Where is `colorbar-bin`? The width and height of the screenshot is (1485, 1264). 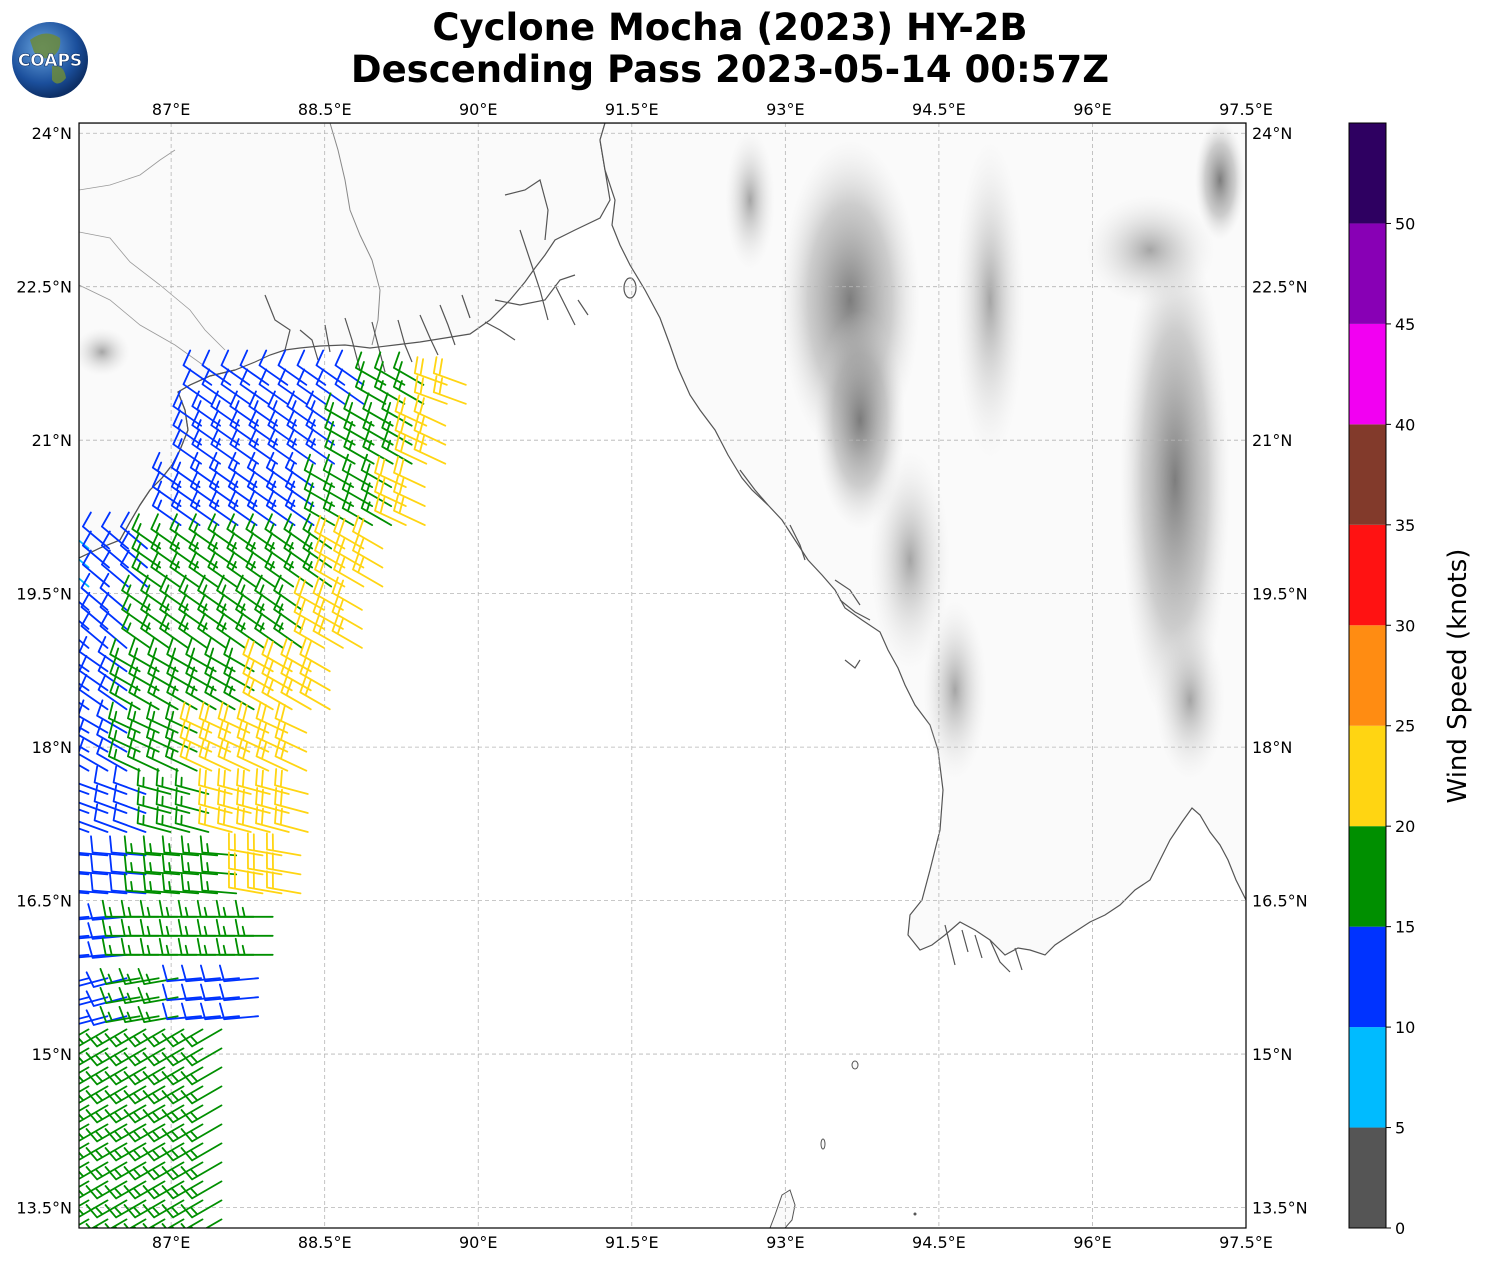 colorbar-bin is located at coordinates (1367, 173).